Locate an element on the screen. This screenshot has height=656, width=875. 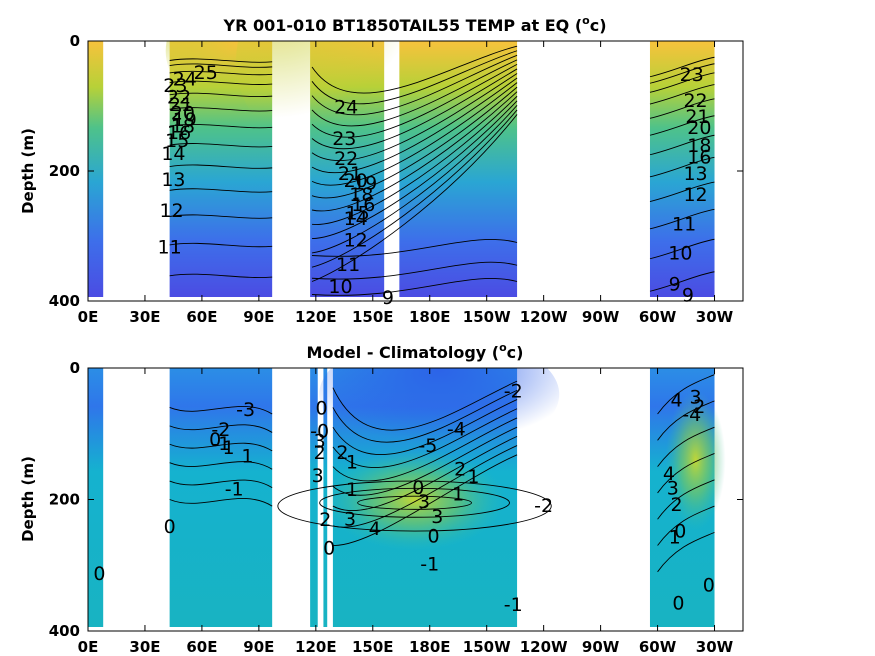
y-tick-label: 0 is located at coordinates (75, 41).